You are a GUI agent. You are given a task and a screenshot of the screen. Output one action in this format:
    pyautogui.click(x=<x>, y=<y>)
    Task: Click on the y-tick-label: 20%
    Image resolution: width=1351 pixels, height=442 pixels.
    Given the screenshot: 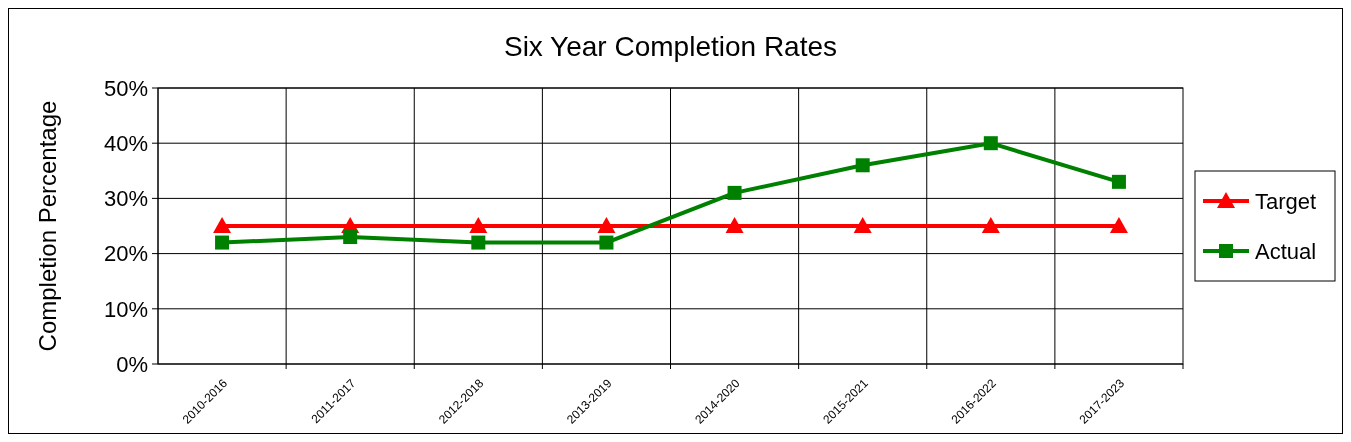 What is the action you would take?
    pyautogui.click(x=125, y=254)
    